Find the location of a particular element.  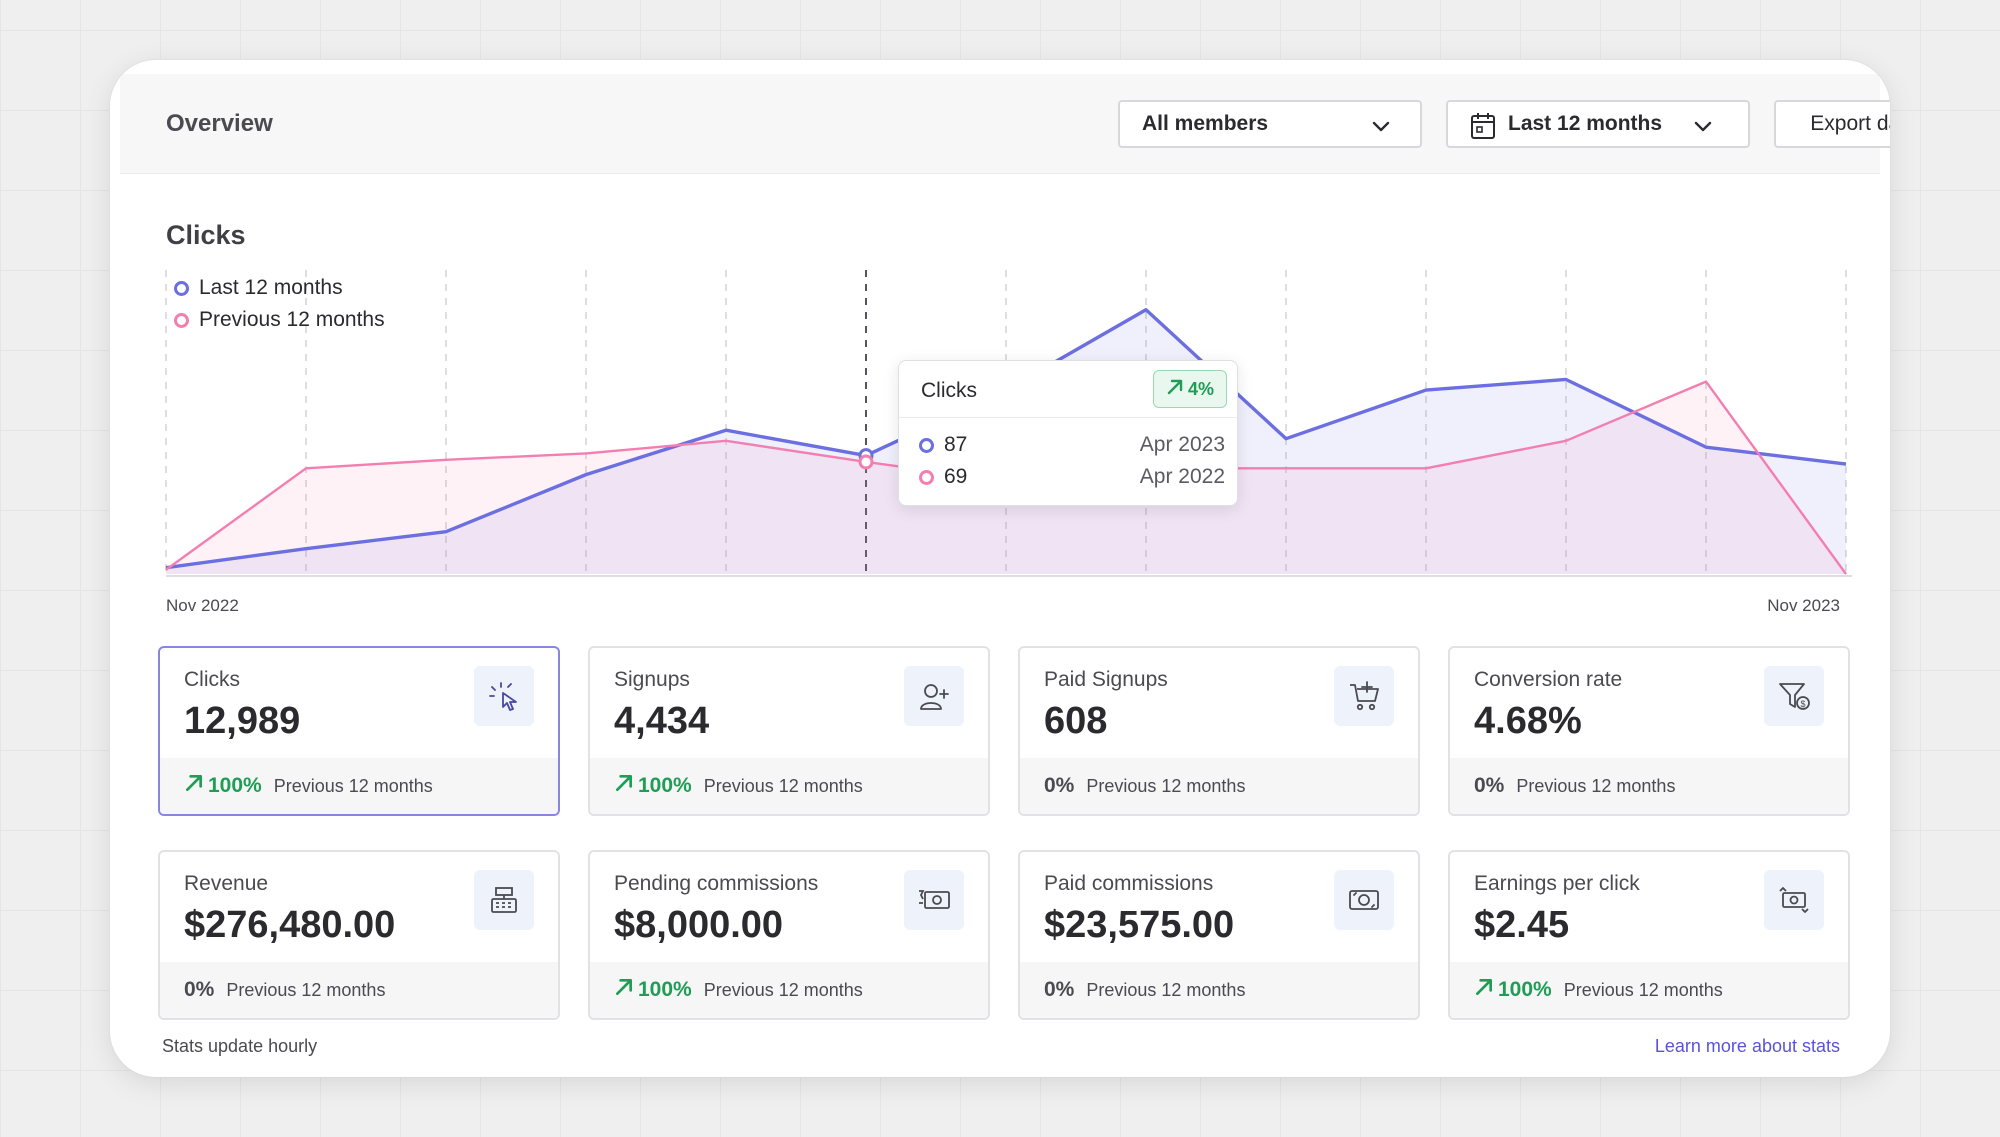

stat-label: Earnings per click is located at coordinates (1557, 883).